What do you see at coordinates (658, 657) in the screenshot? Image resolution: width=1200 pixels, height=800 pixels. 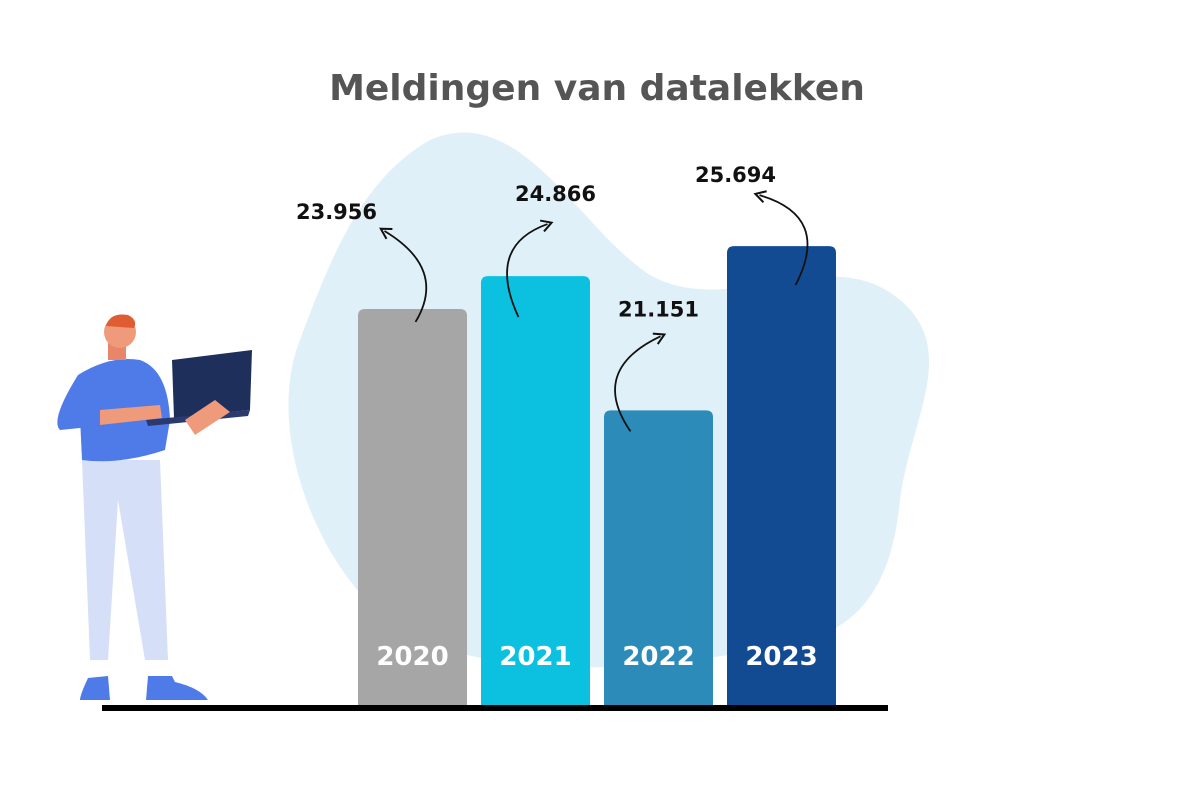 I see `category-label: 2022` at bounding box center [658, 657].